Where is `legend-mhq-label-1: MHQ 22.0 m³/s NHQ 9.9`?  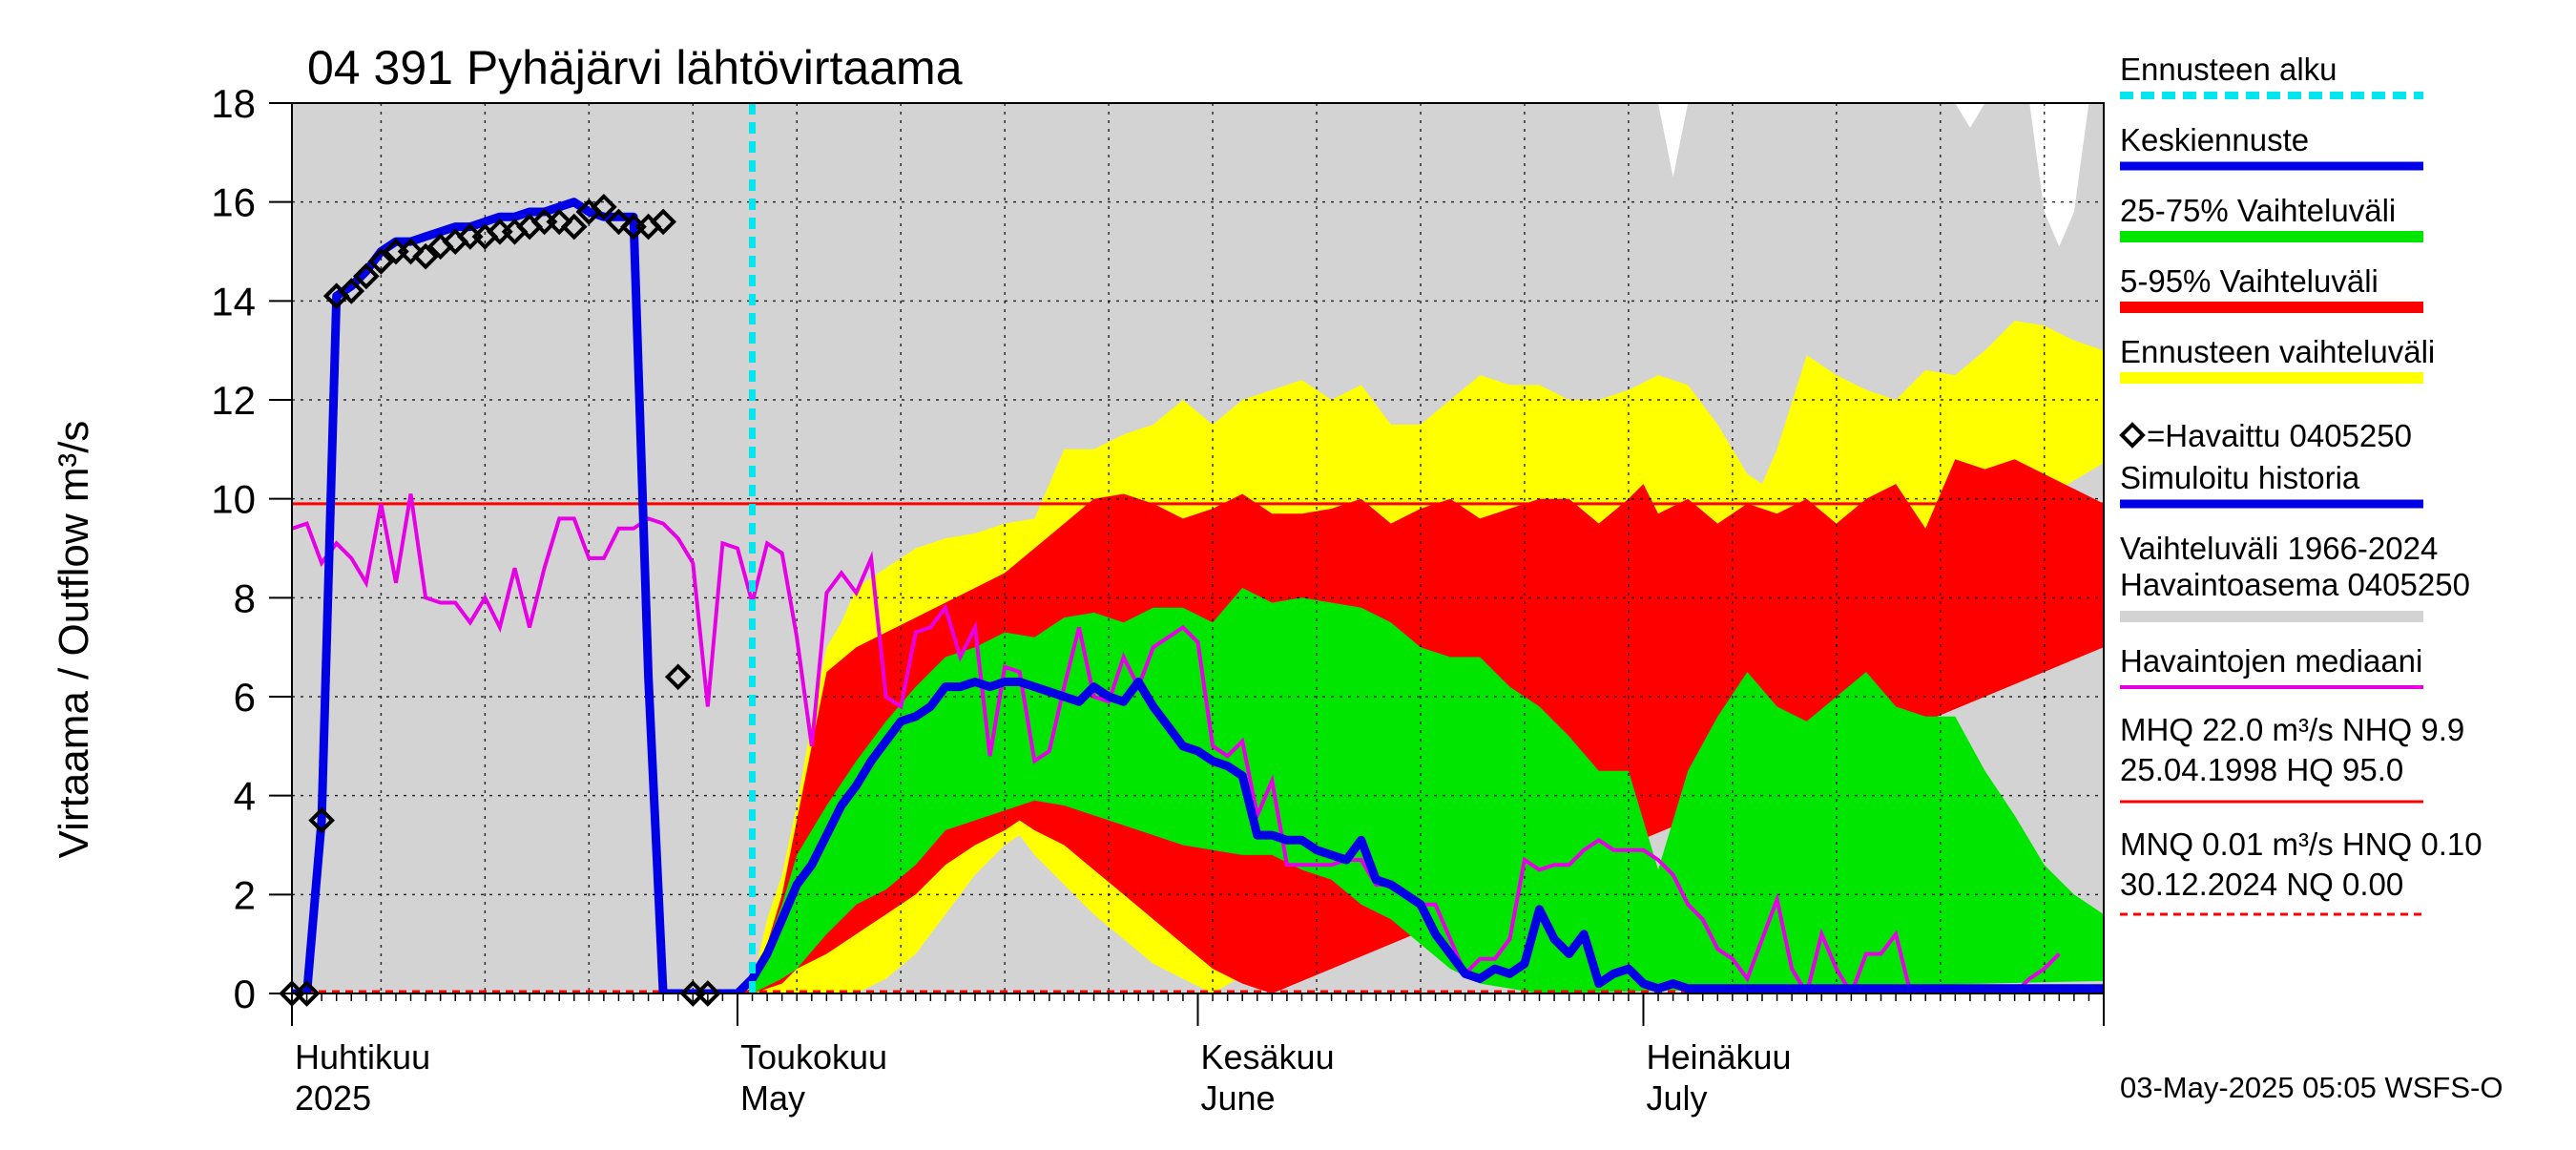
legend-mhq-label-1: MHQ 22.0 m³/s NHQ 9.9 is located at coordinates (2292, 729).